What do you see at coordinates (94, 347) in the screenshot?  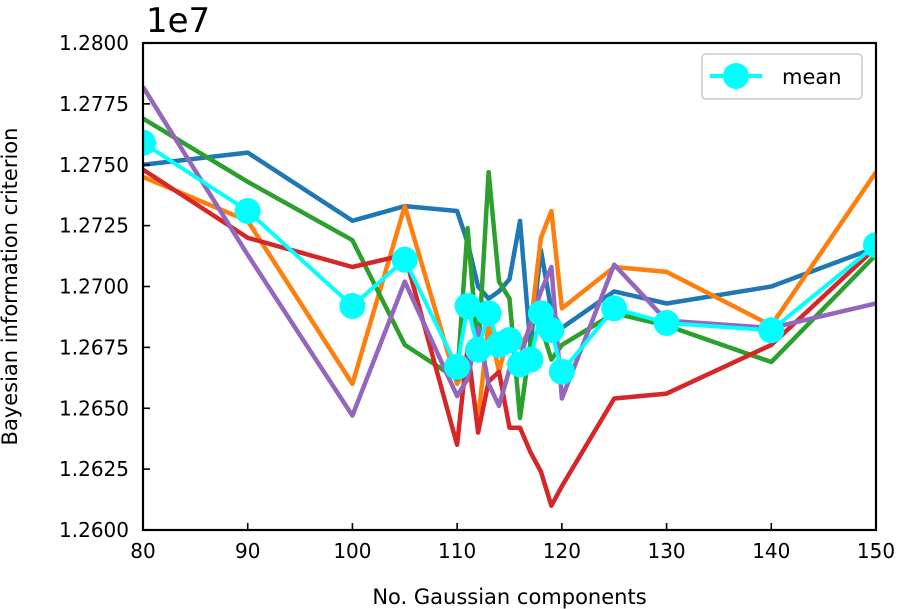 I see `y-tick-label: 1.2675` at bounding box center [94, 347].